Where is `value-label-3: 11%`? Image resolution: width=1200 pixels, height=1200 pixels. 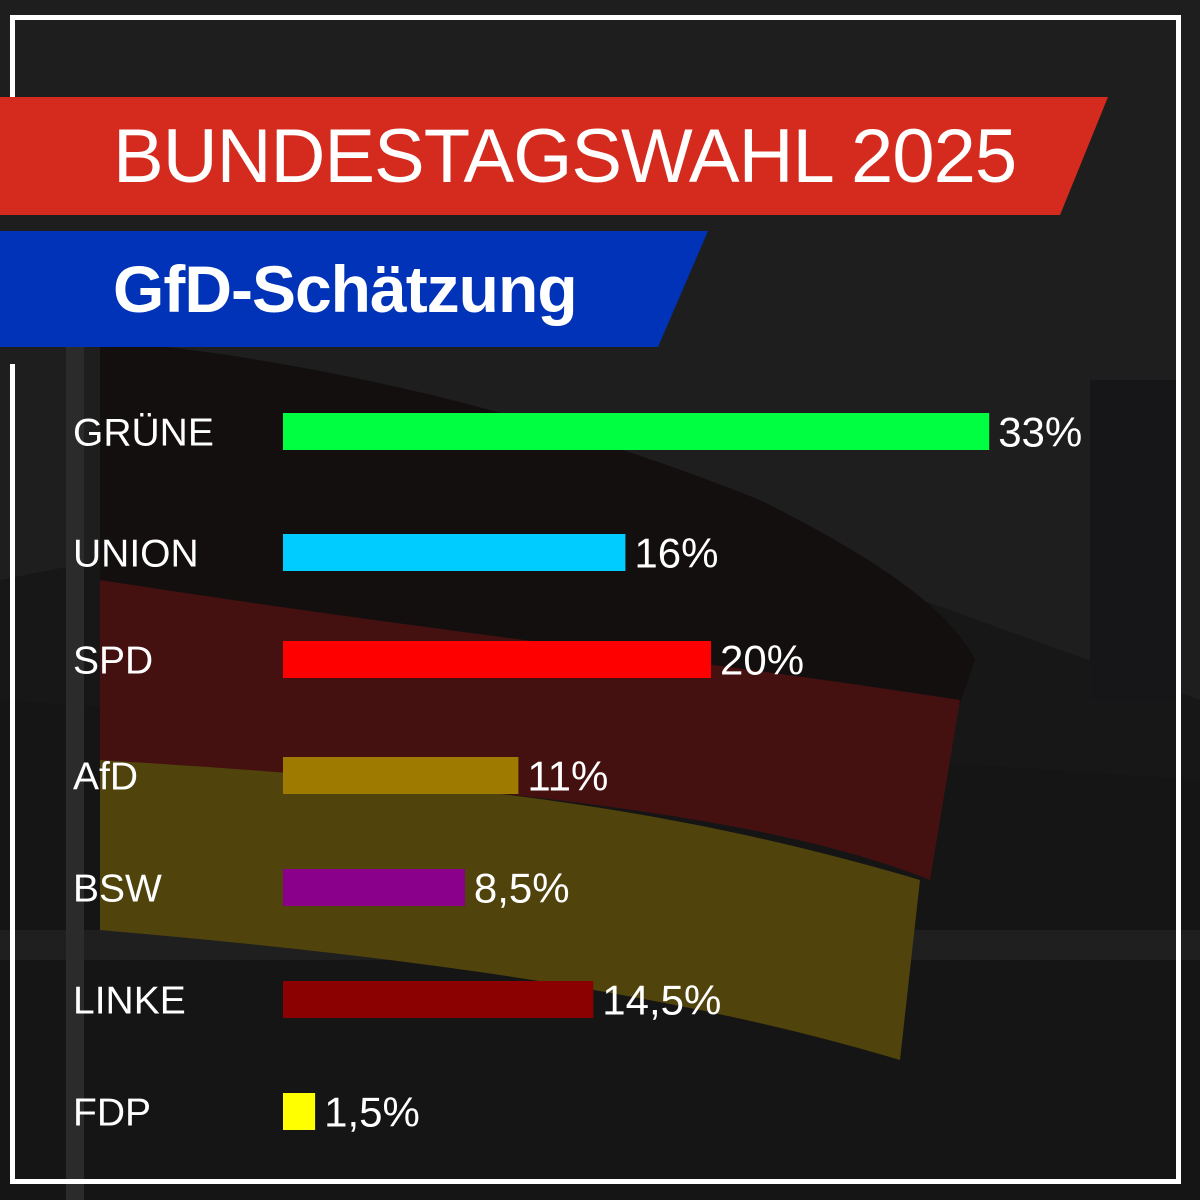 value-label-3: 11% is located at coordinates (567, 776).